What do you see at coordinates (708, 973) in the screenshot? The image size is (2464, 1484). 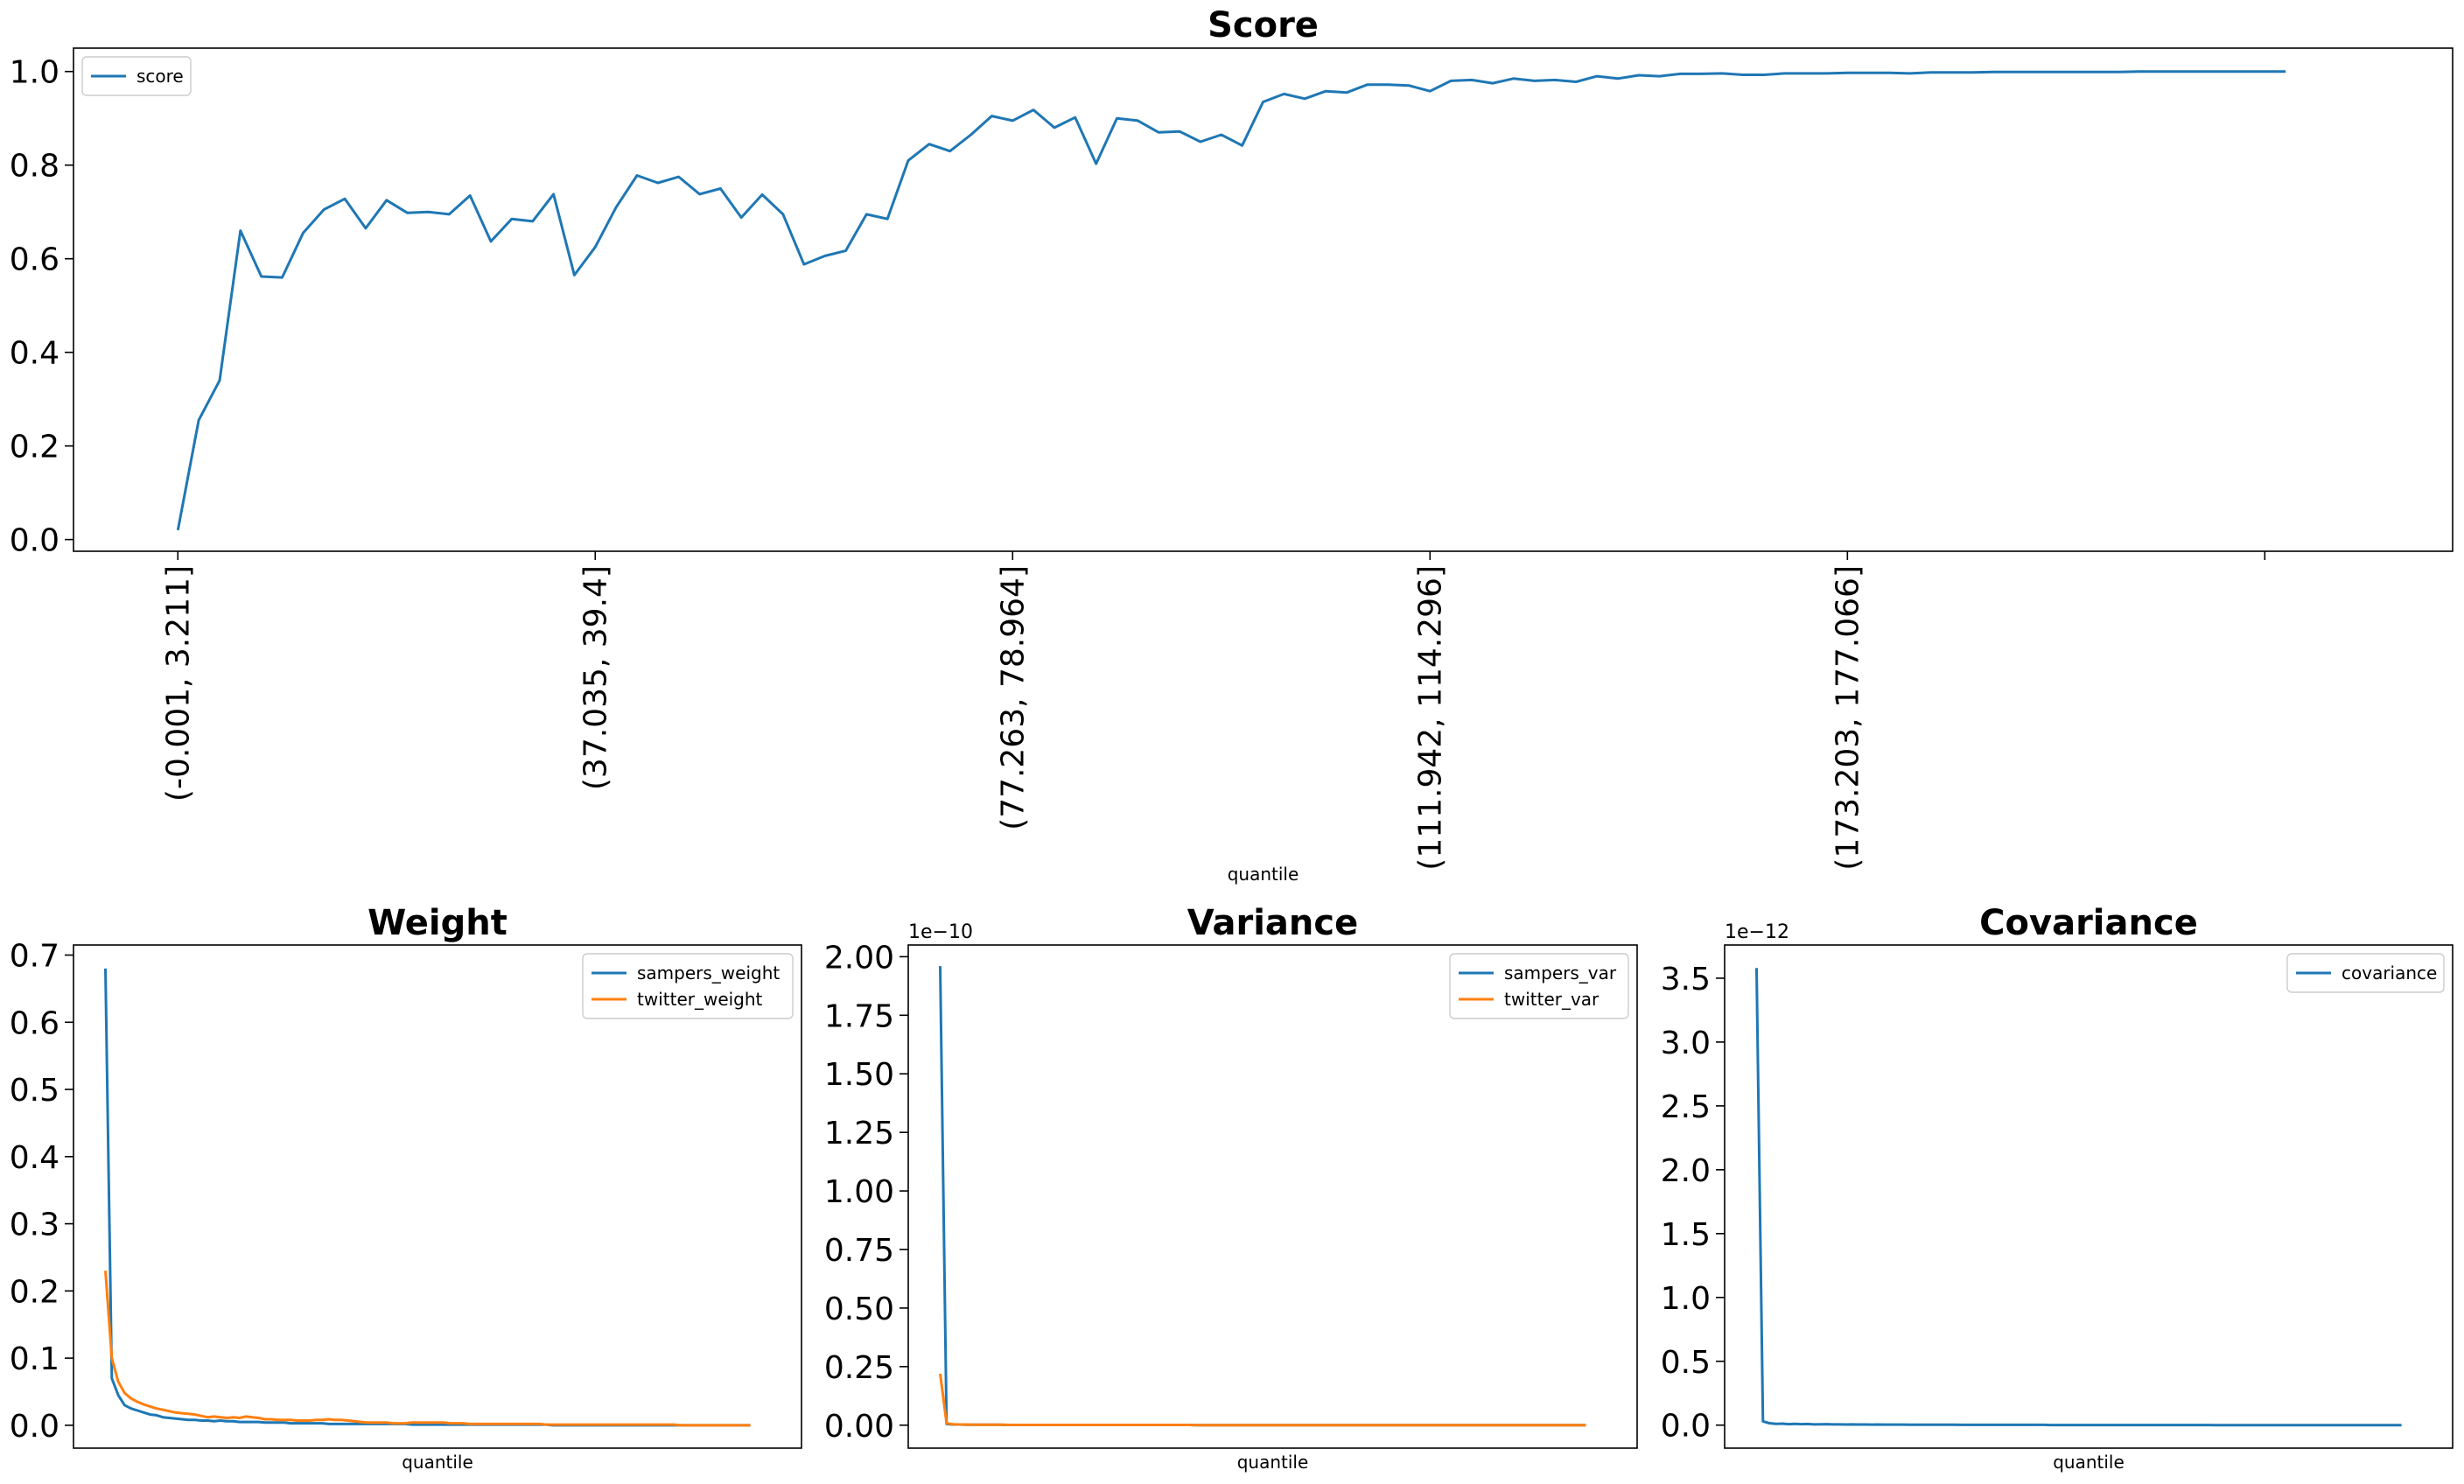 I see `weight-legend-label: sampers_weight` at bounding box center [708, 973].